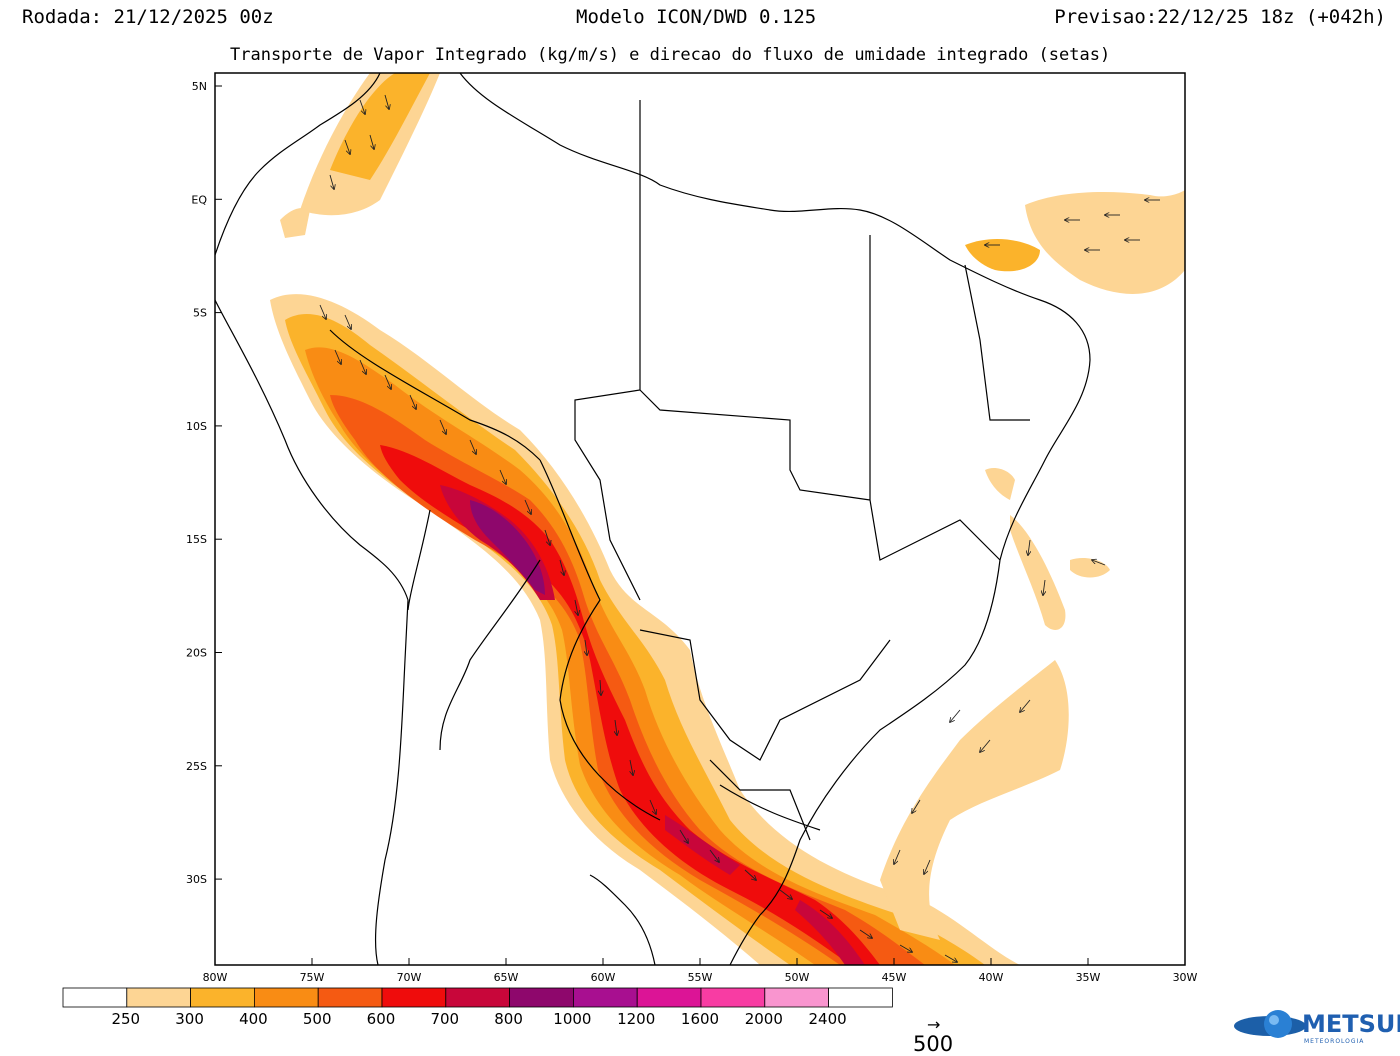 The image size is (1400, 1056). I want to click on reference-vector-value: 500, so click(933, 1044).